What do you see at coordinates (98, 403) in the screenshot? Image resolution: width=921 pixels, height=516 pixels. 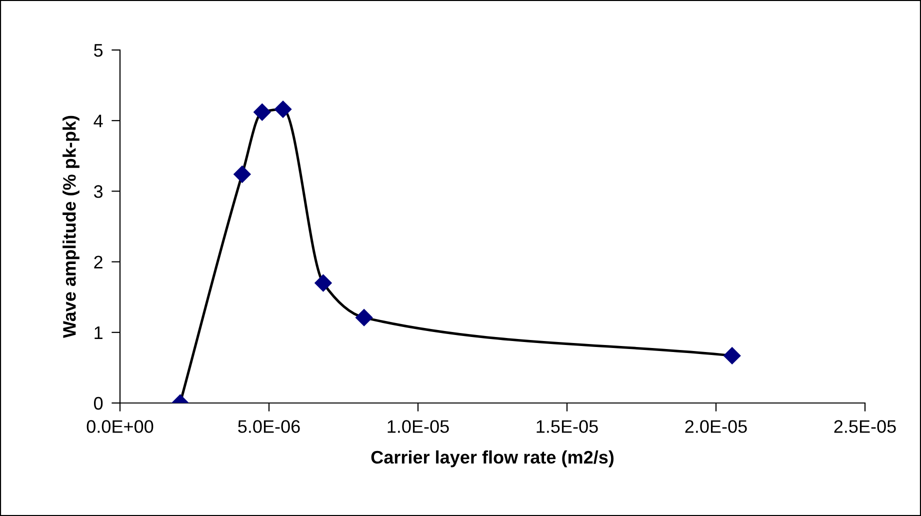 I see `y-tick-label: 0` at bounding box center [98, 403].